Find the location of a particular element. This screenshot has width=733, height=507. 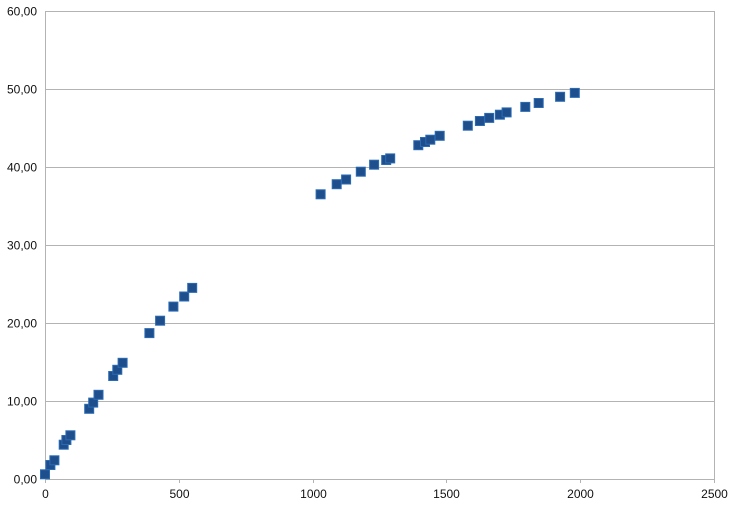

x-tick-label: 500 is located at coordinates (179, 494).